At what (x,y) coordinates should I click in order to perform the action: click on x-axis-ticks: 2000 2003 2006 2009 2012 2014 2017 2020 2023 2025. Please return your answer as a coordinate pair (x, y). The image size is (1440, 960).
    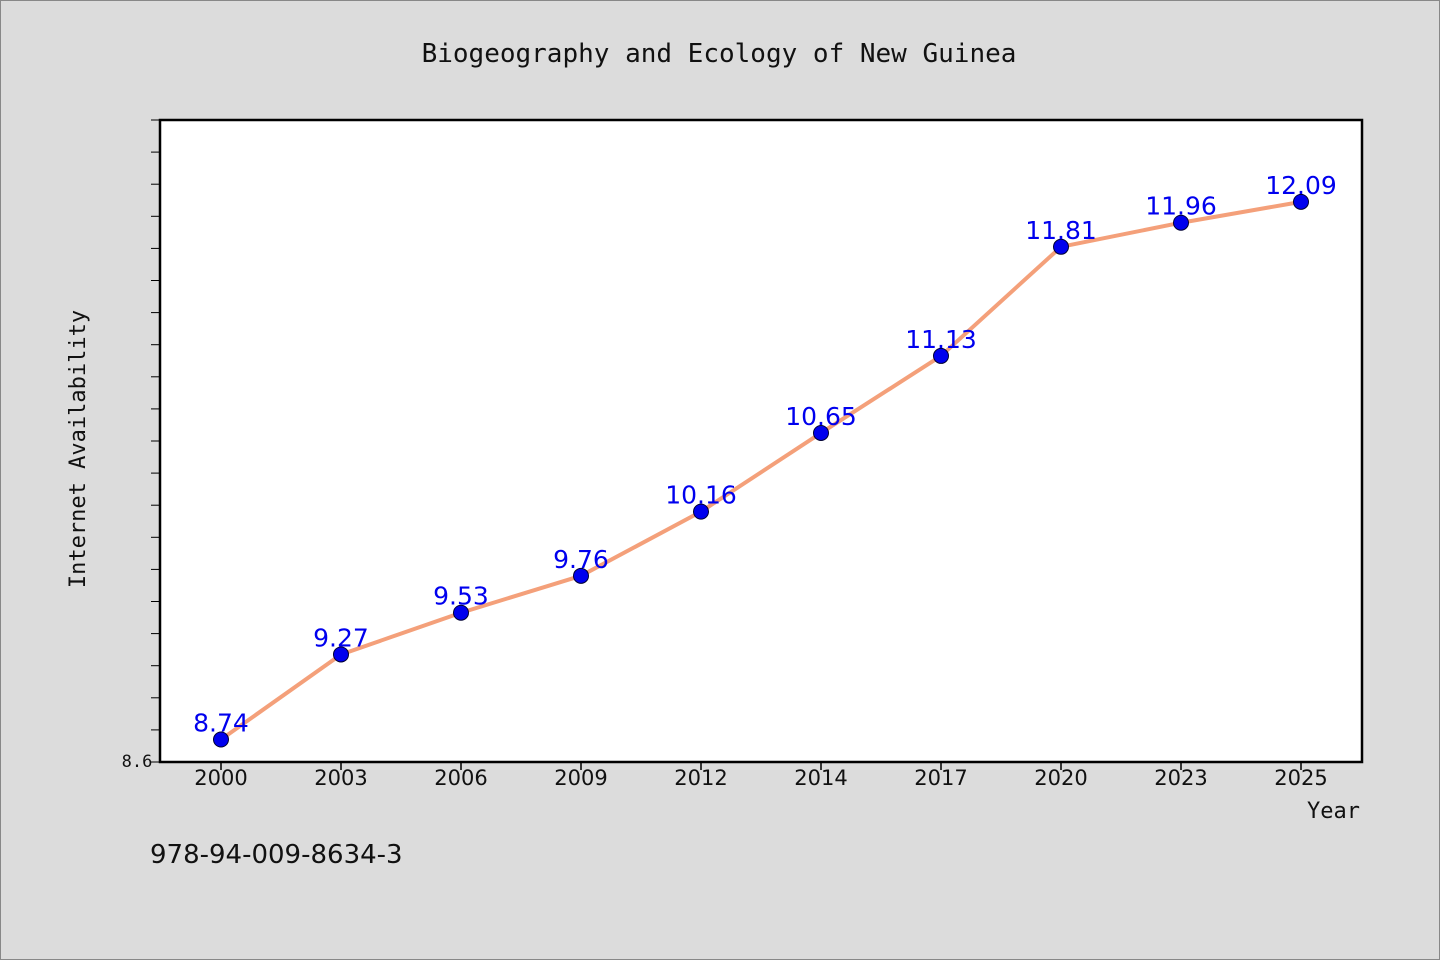
    Looking at the image, I should click on (761, 776).